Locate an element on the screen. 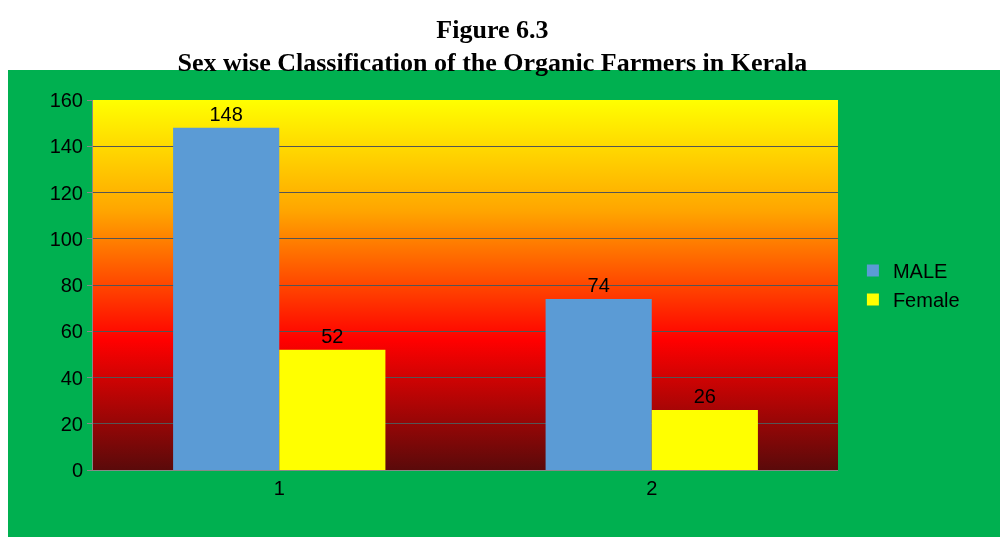 This screenshot has width=1005, height=537. data-label: 148 is located at coordinates (226, 113).